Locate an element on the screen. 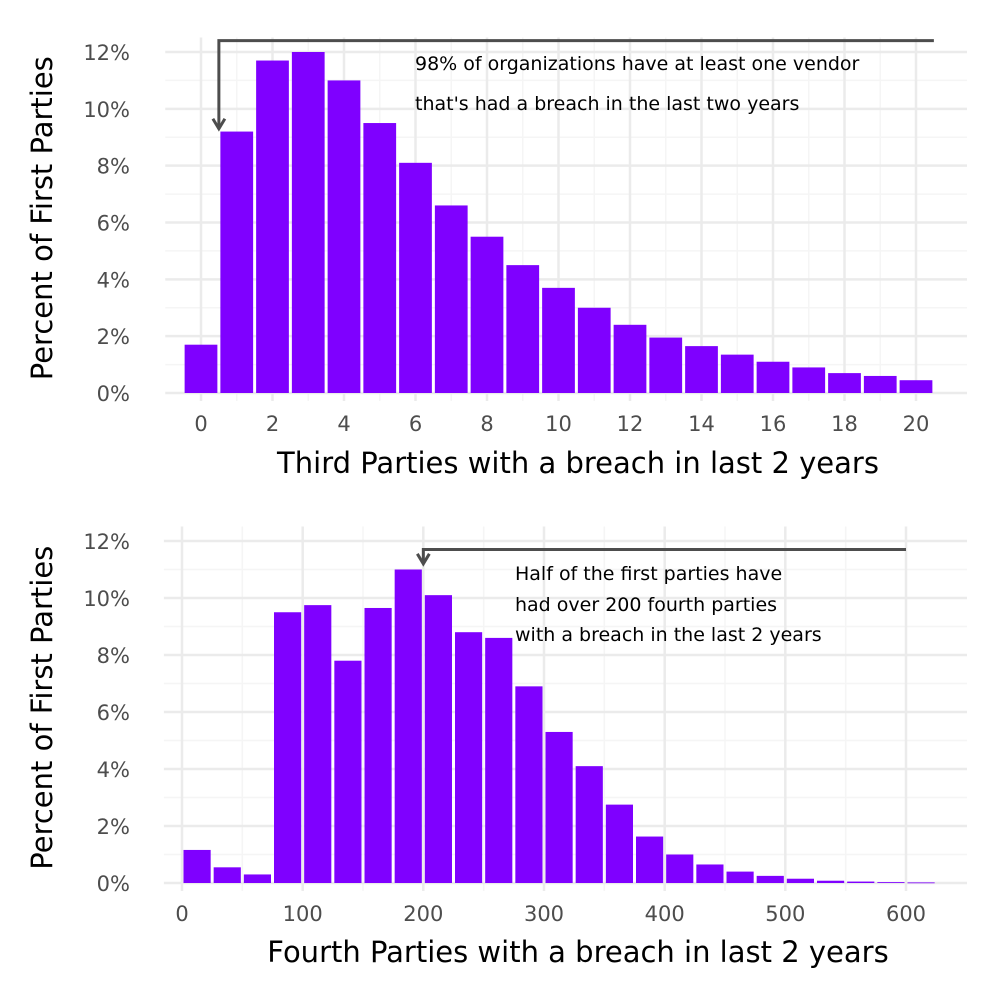 Image resolution: width=995 pixels, height=985 pixels. annotation-text: with a breach in the last 2 years is located at coordinates (668, 635).